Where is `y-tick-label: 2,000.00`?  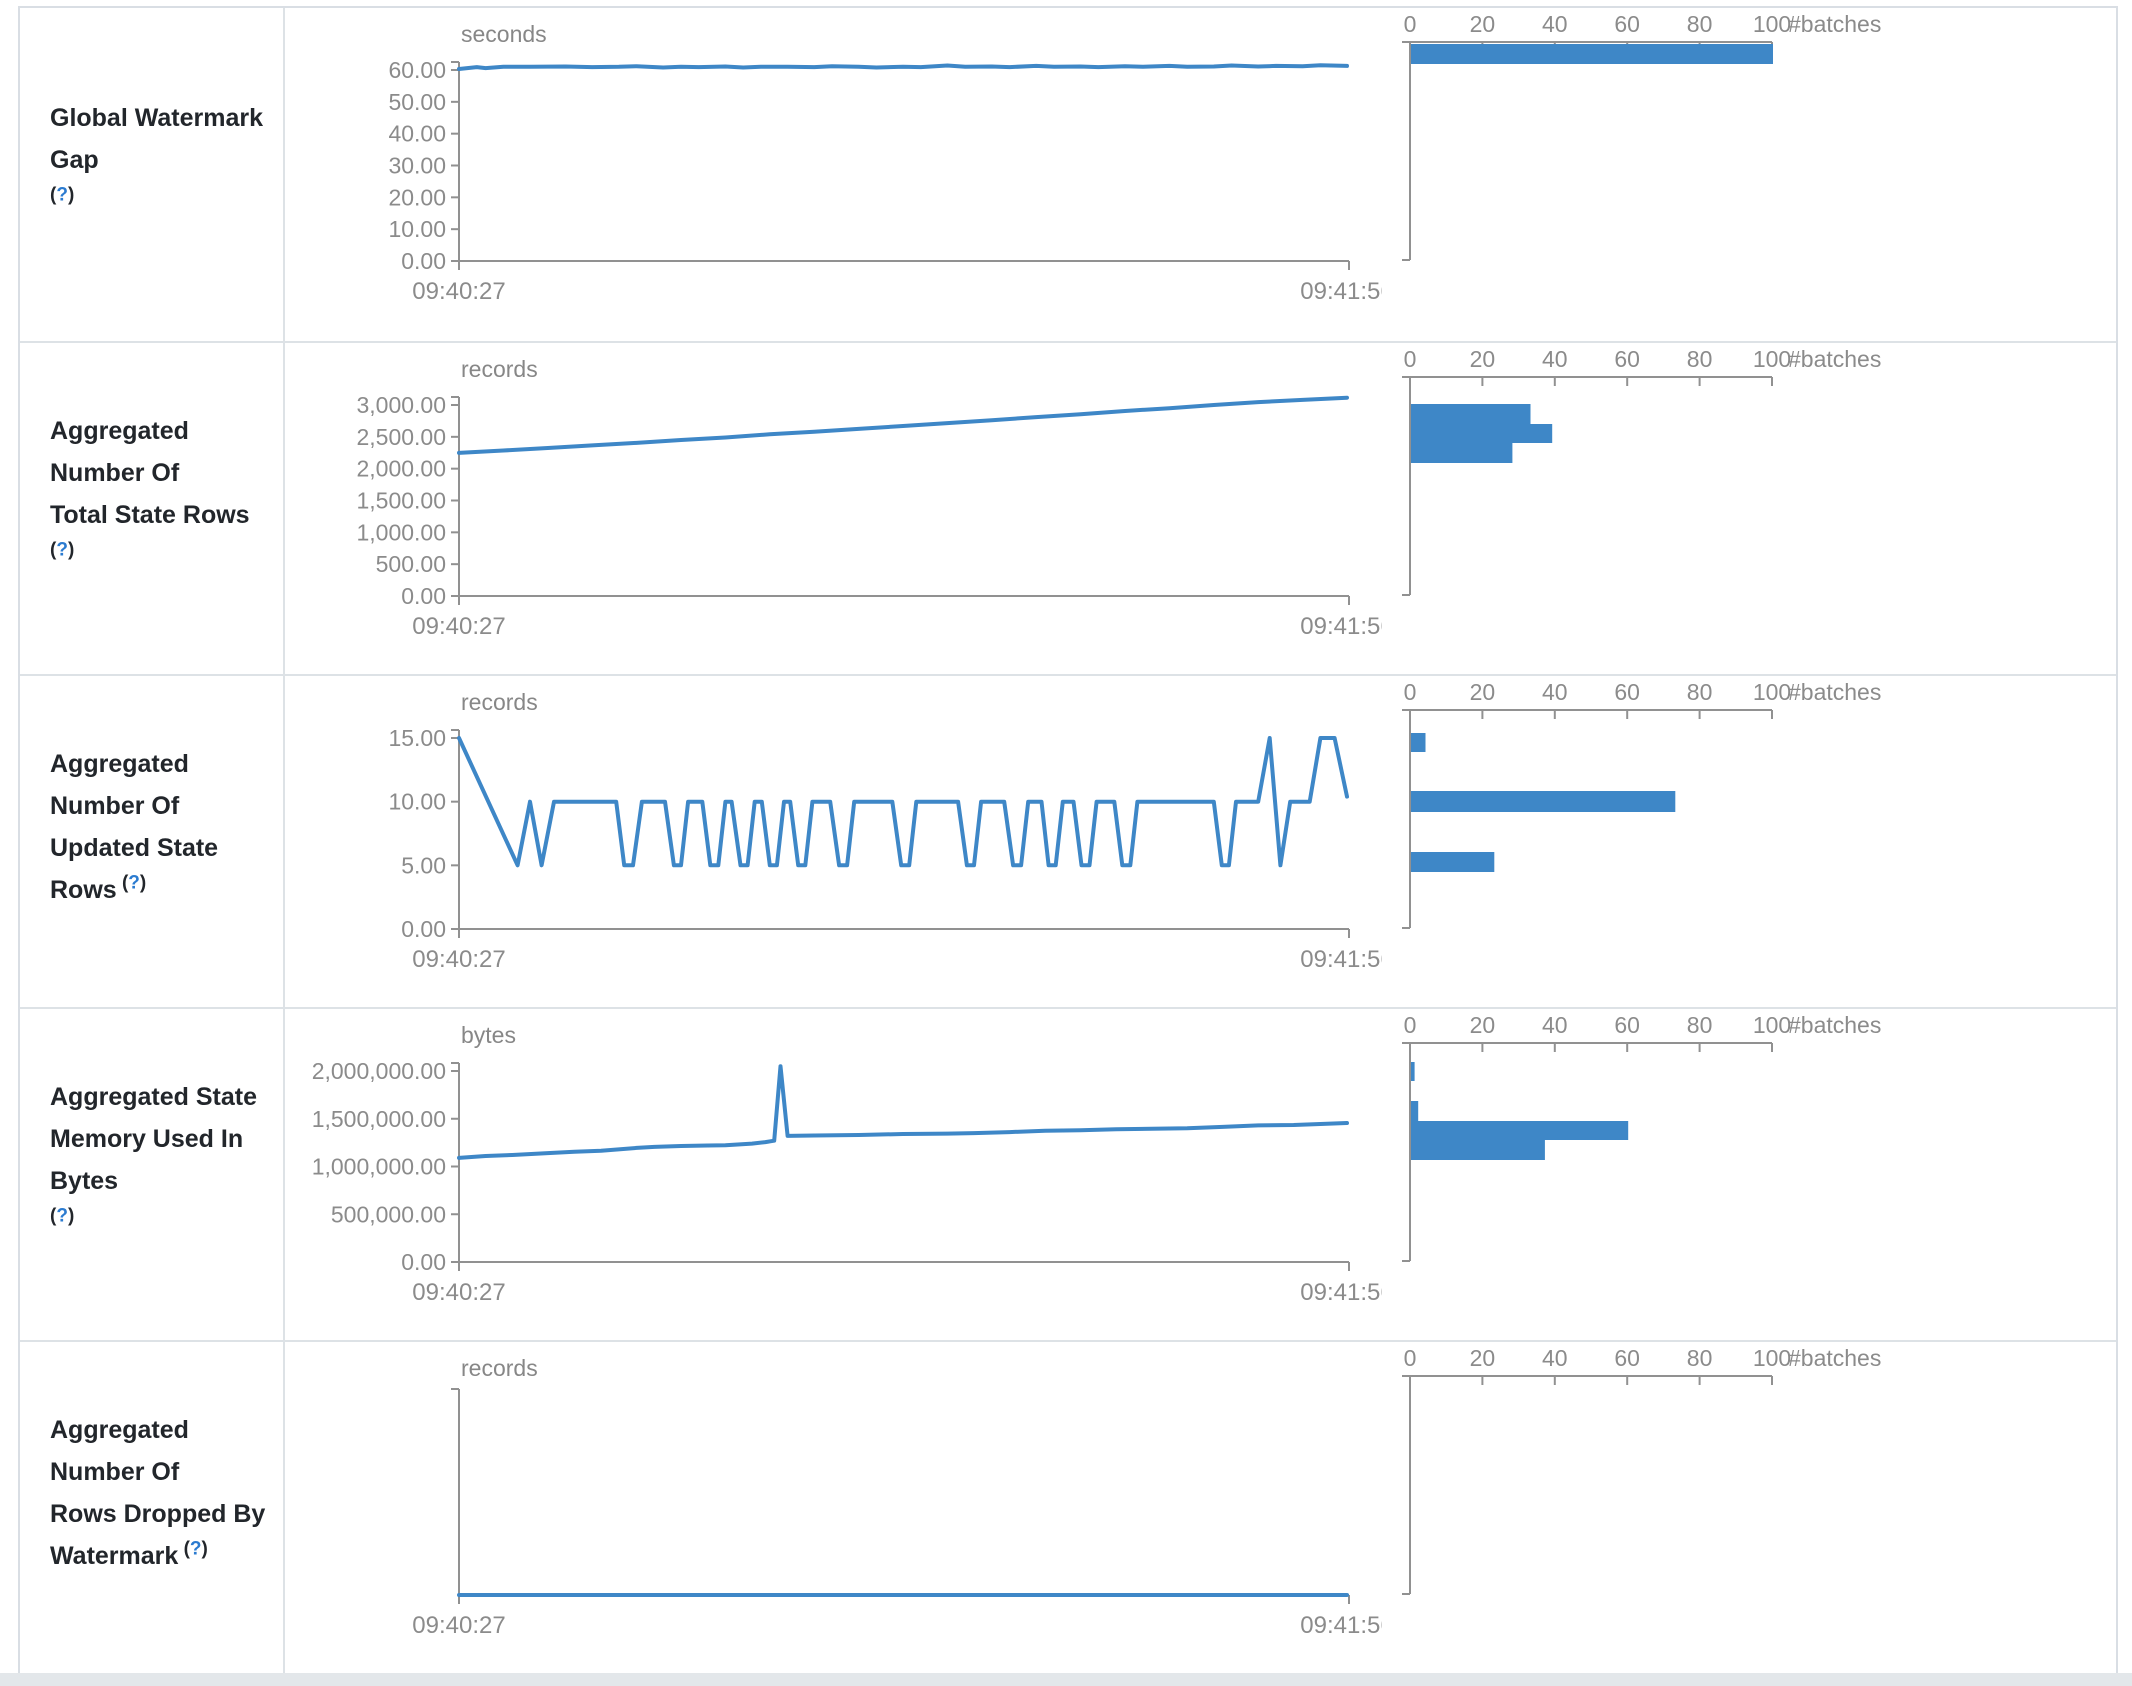
y-tick-label: 2,000.00 is located at coordinates (401, 469).